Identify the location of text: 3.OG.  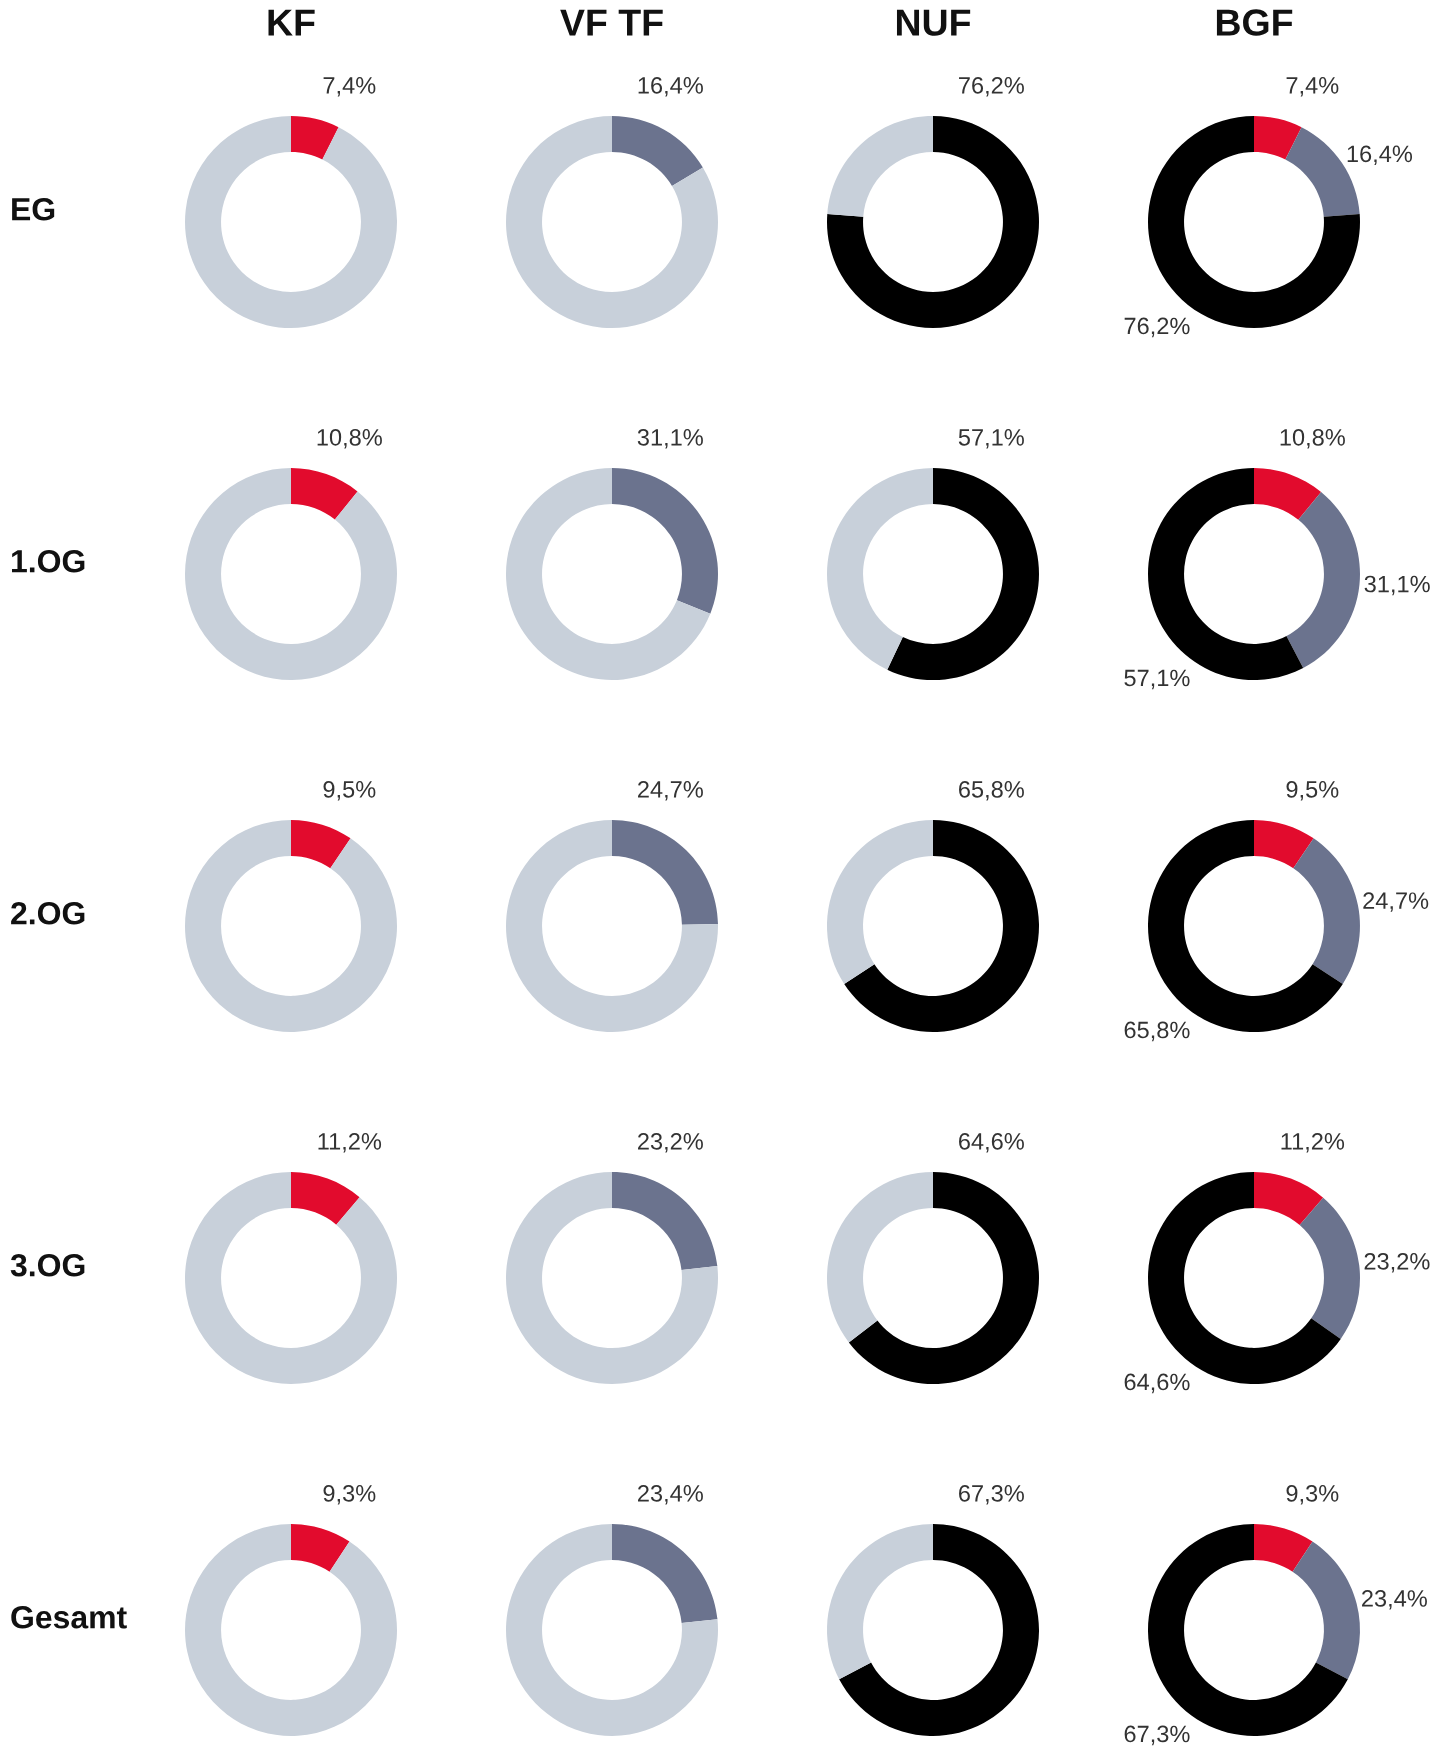
(47, 1265).